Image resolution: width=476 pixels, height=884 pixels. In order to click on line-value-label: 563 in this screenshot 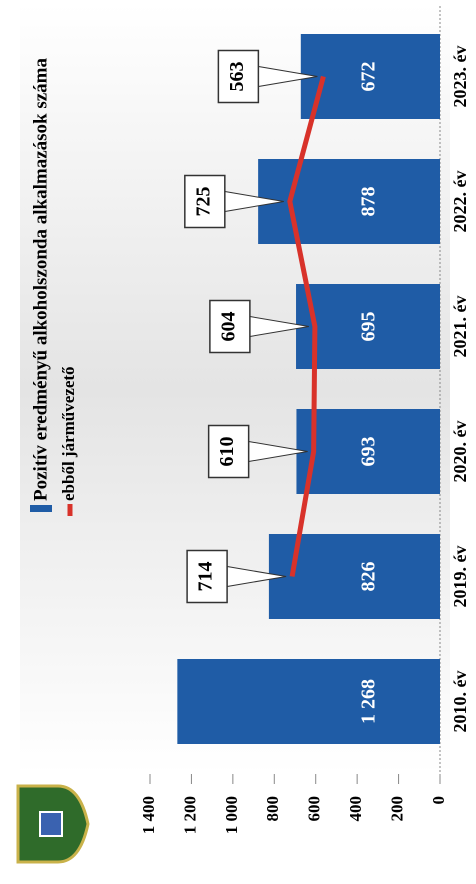, I will do `click(237, 77)`.